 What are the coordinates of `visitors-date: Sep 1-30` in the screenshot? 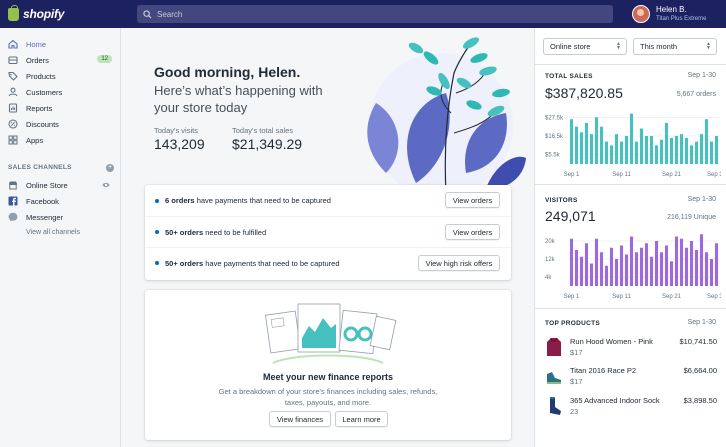 It's located at (701, 199).